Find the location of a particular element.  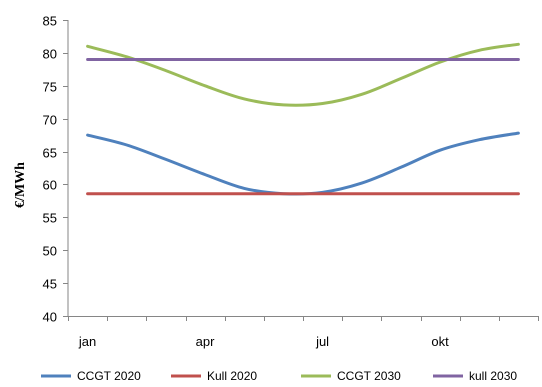

series-line-ccgt-2030 is located at coordinates (303, 74).